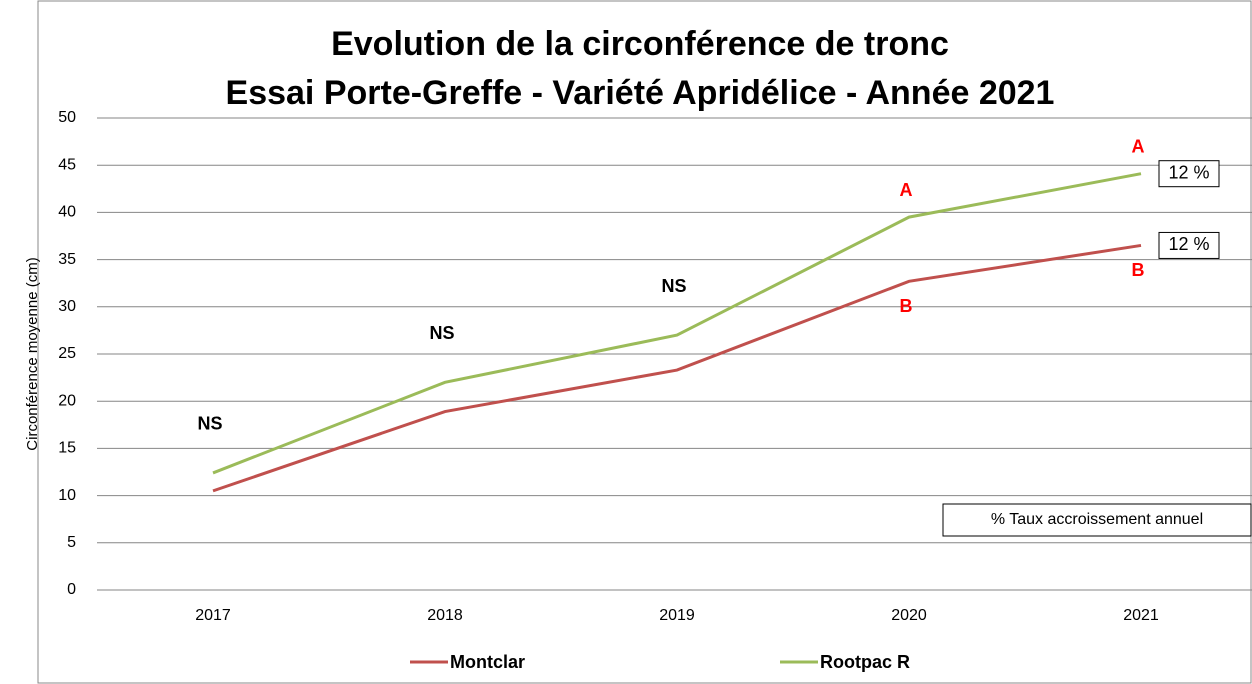  I want to click on y-tick-label: 30, so click(67, 306).